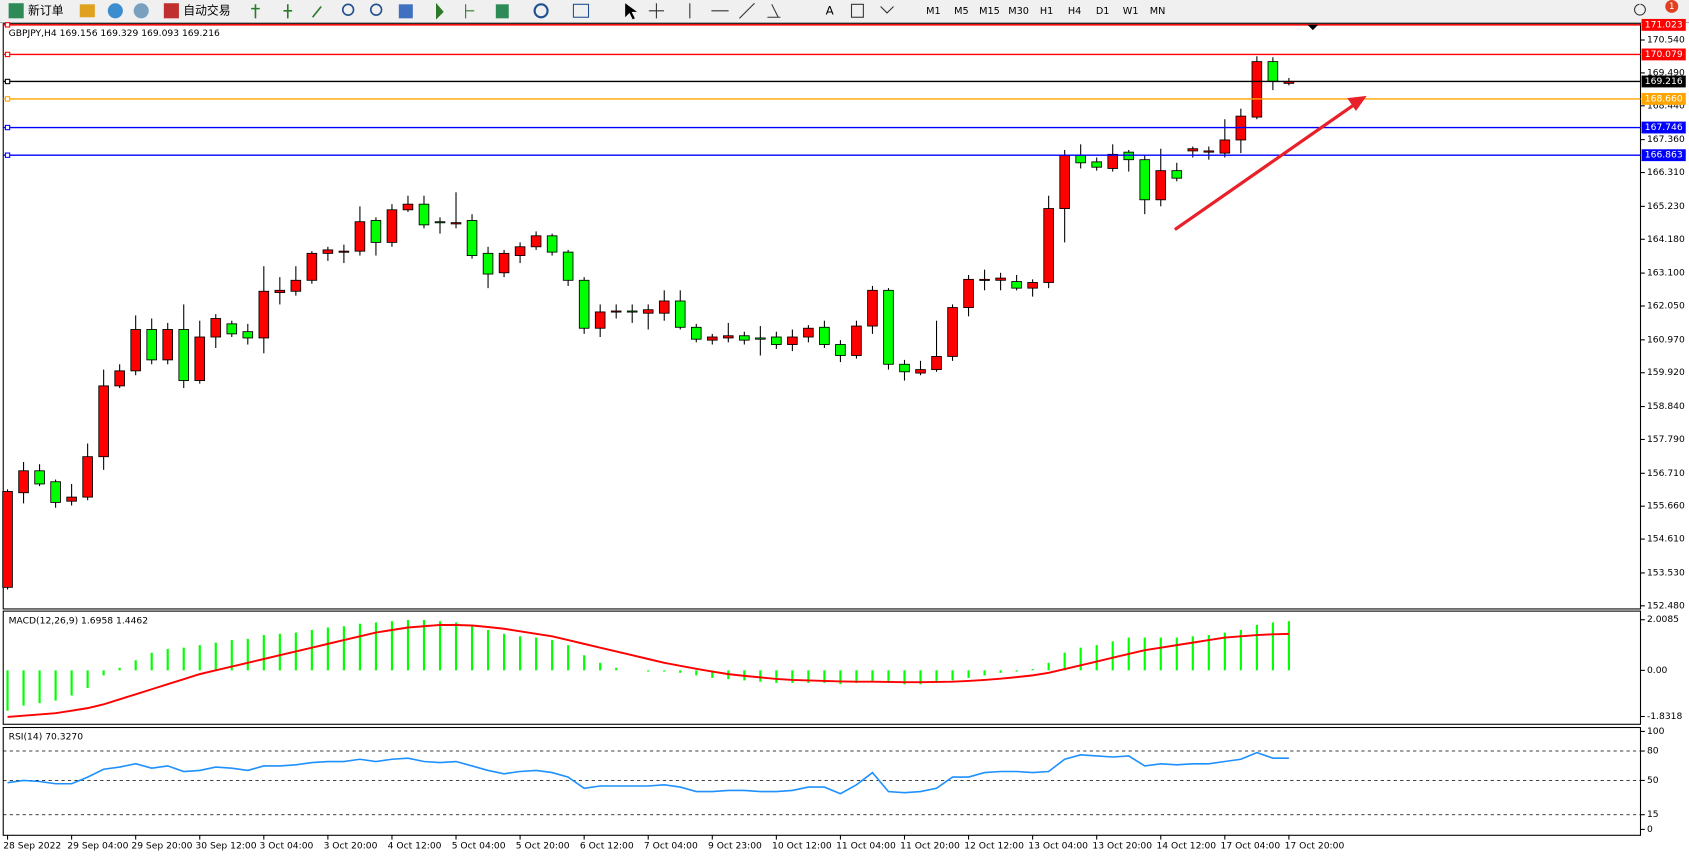  Describe the element at coordinates (671, 846) in the screenshot. I see `x-tick-label: 7 Oct 04:00` at that location.